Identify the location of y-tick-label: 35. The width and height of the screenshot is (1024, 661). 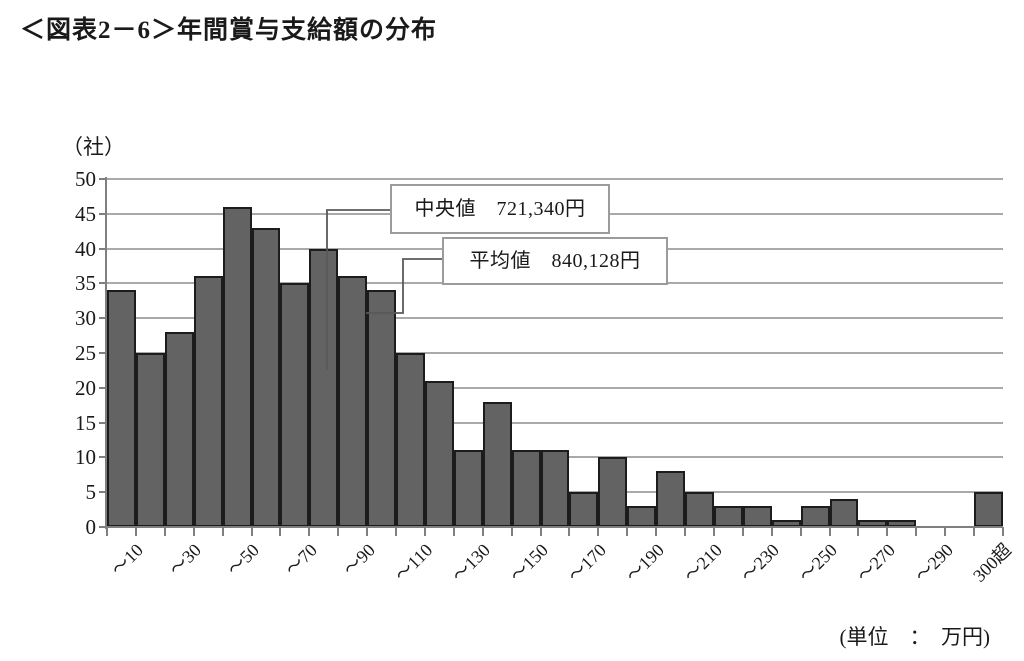
(85, 283).